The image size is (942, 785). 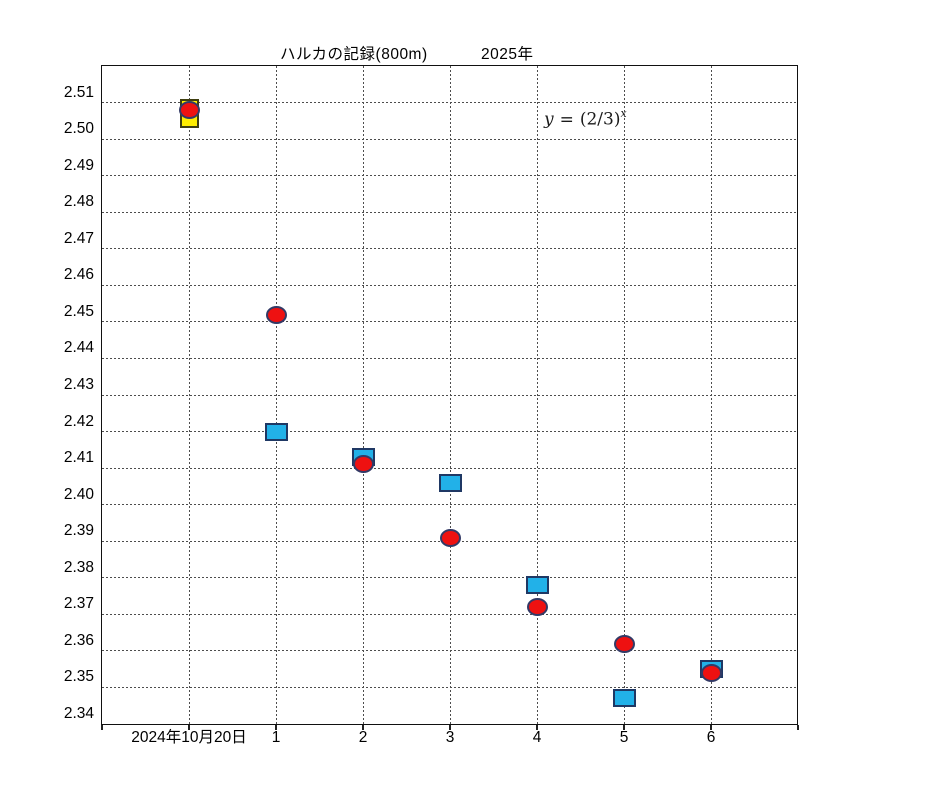 What do you see at coordinates (78, 202) in the screenshot?
I see `y-axis-label: 2.48` at bounding box center [78, 202].